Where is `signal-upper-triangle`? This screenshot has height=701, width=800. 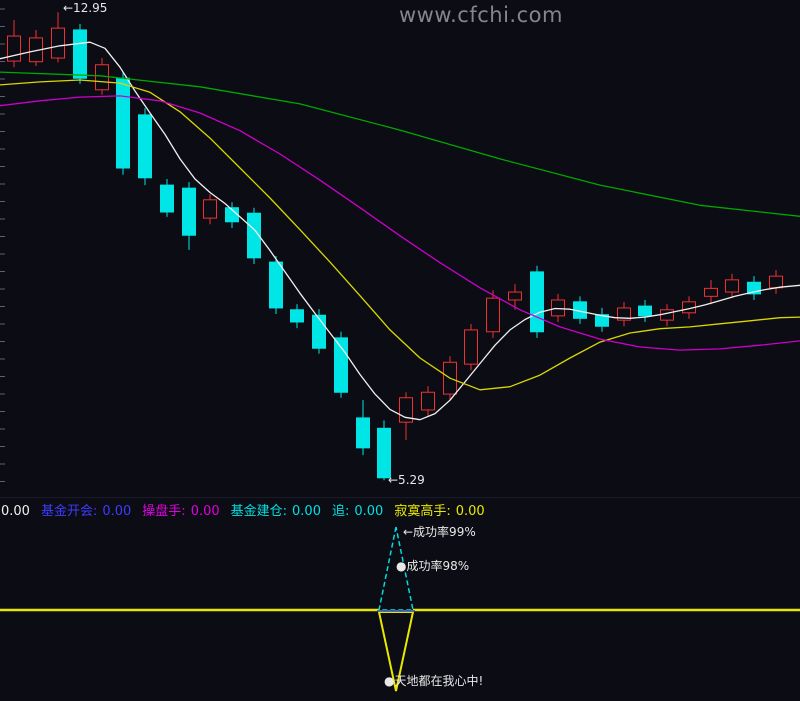 signal-upper-triangle is located at coordinates (396, 568).